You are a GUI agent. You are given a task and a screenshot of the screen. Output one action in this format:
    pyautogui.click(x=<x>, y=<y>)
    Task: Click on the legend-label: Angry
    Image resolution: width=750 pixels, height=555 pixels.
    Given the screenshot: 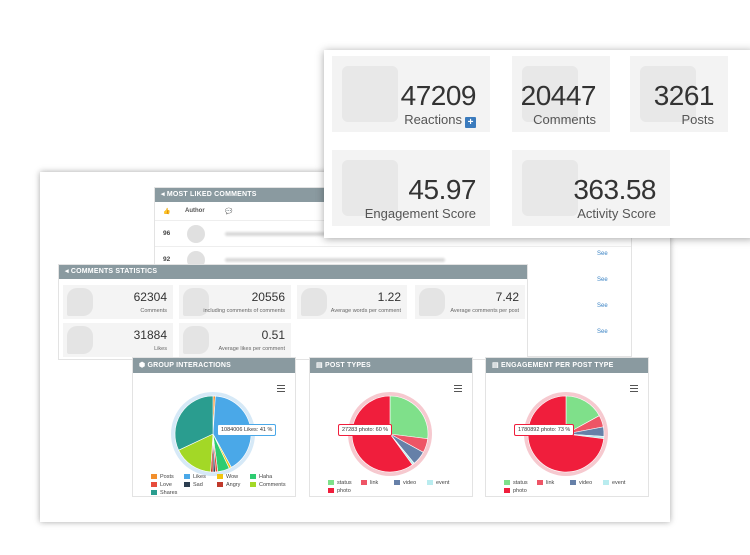 What is the action you would take?
    pyautogui.click(x=233, y=485)
    